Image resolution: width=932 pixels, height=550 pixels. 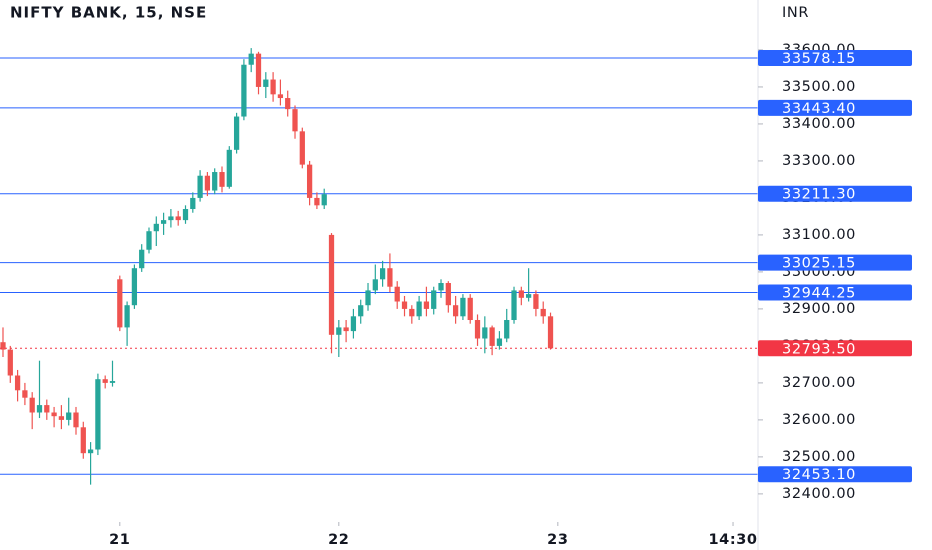 What do you see at coordinates (819, 124) in the screenshot?
I see `y-tick-label: 33400.00` at bounding box center [819, 124].